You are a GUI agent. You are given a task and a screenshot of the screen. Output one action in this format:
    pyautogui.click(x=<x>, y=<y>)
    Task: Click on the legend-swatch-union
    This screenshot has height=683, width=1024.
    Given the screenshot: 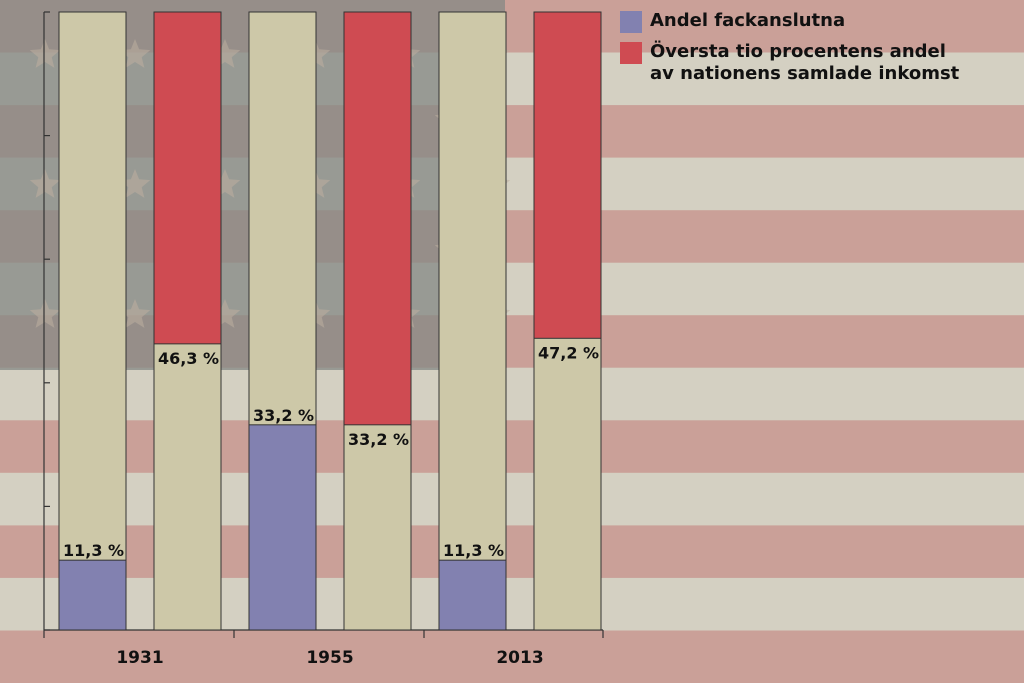 What is the action you would take?
    pyautogui.click(x=631, y=22)
    